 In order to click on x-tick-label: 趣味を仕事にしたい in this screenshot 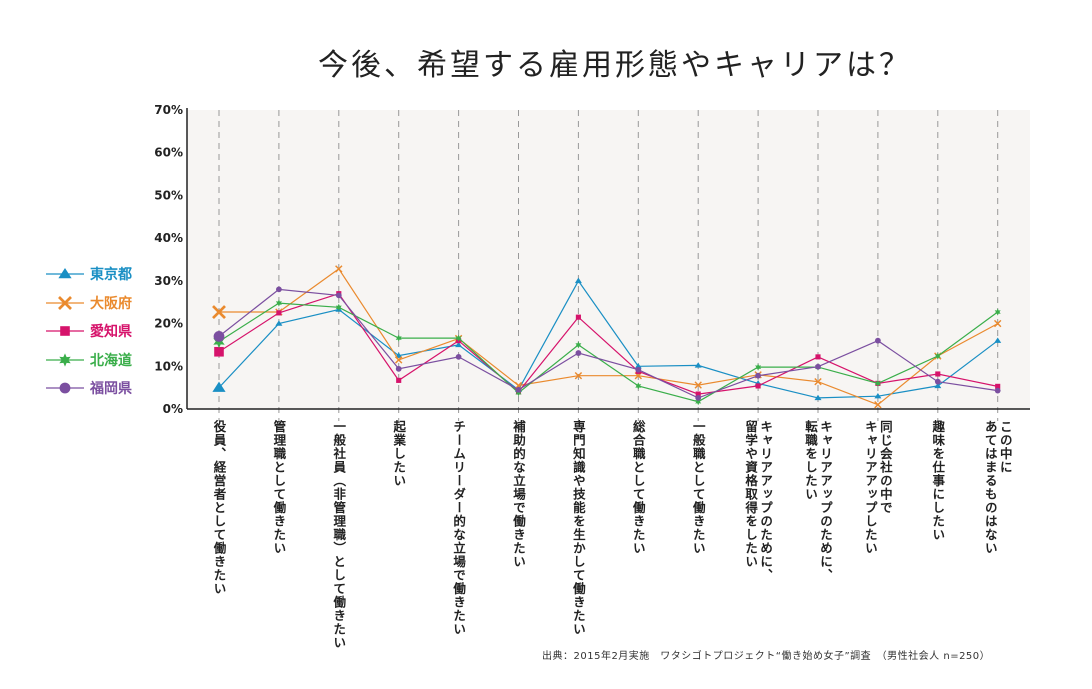, I will do `click(938, 481)`.